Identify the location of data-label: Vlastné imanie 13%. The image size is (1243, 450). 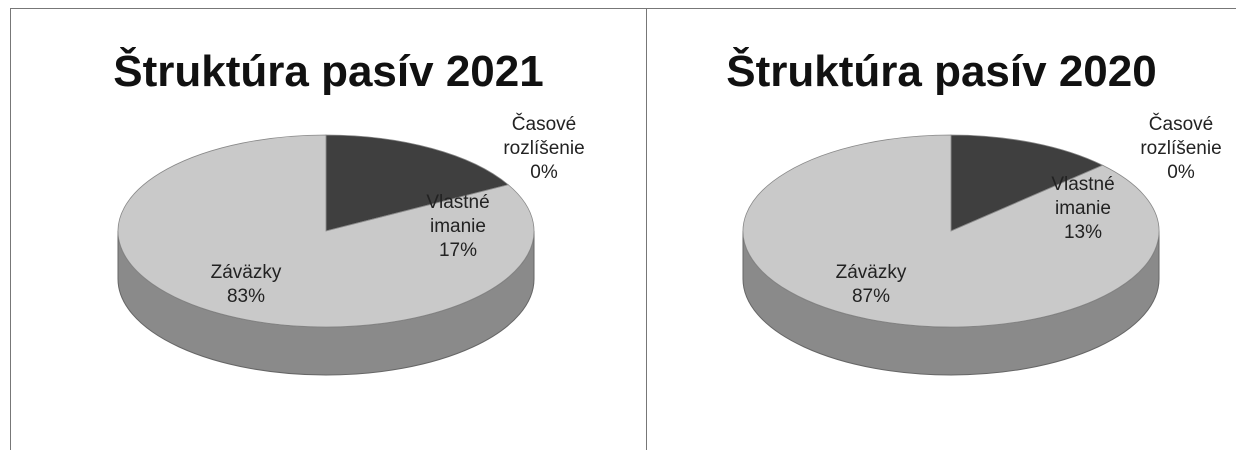
(1083, 209).